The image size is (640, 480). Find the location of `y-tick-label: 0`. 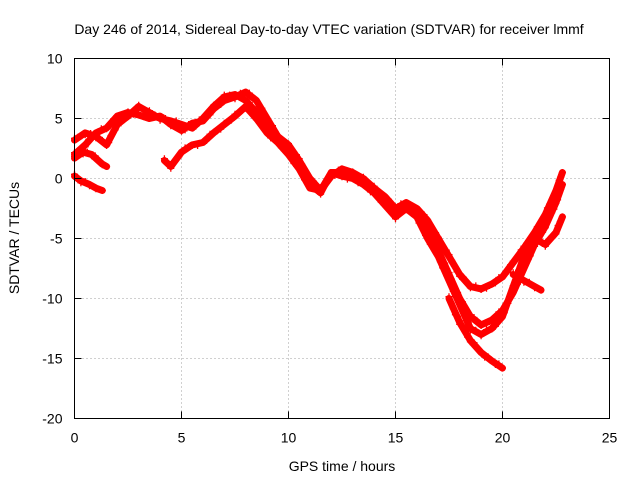

y-tick-label: 0 is located at coordinates (59, 179).